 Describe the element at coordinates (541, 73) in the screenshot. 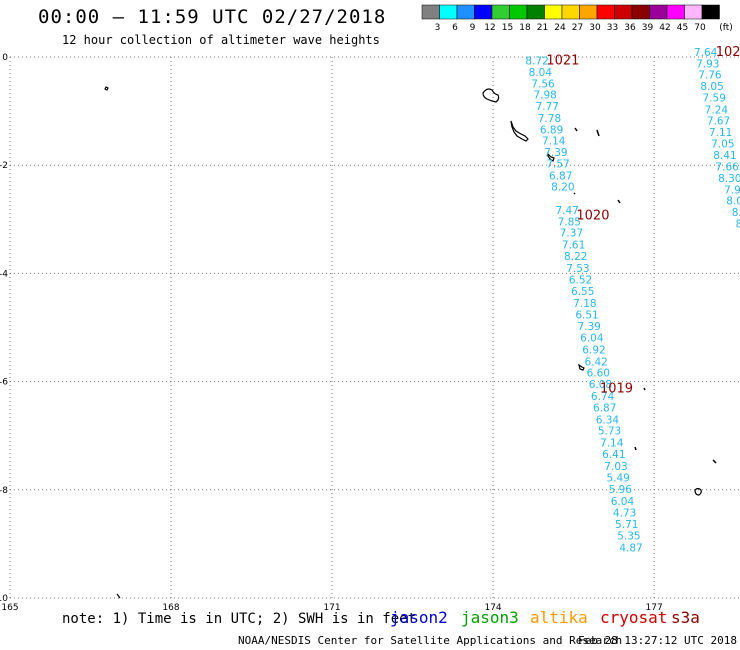

I see `wave-height-label: 8.04` at that location.